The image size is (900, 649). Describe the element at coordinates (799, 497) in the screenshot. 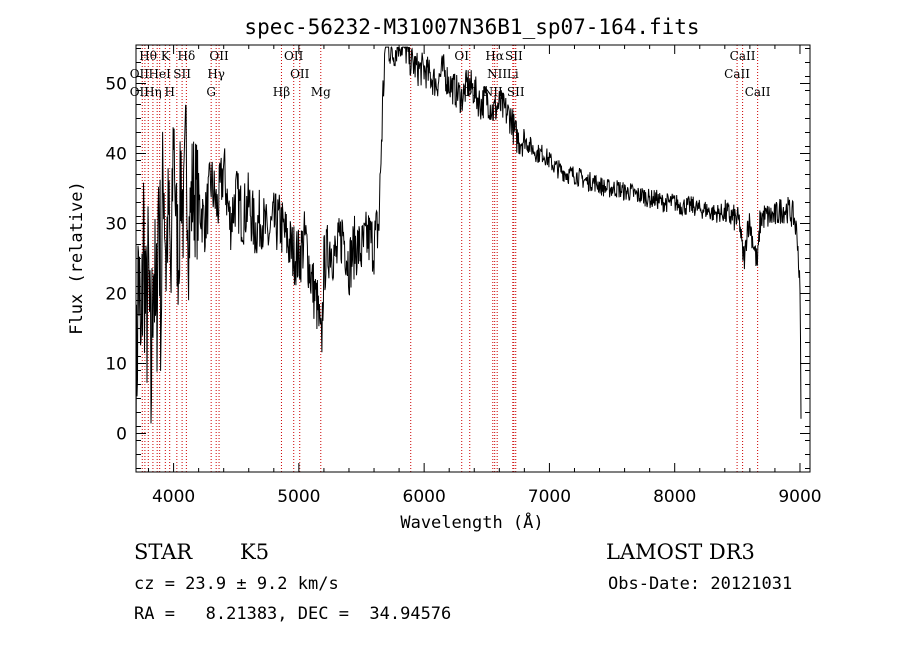

I see `x-tick-label: 9000` at that location.